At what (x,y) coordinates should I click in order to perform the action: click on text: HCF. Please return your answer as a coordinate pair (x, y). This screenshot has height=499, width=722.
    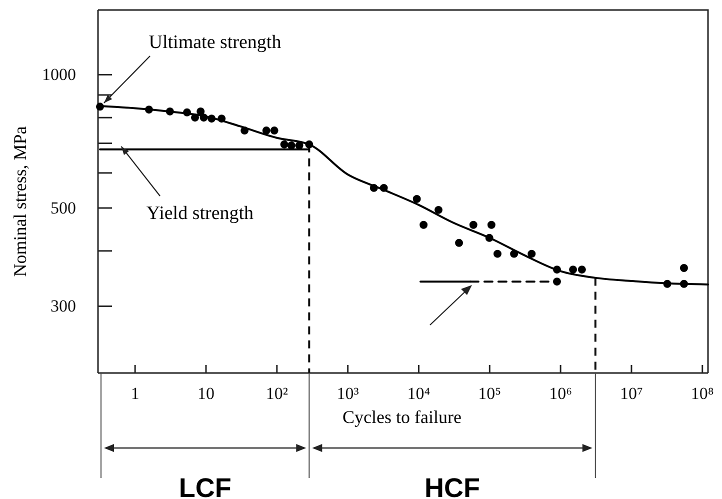
    Looking at the image, I should click on (452, 486).